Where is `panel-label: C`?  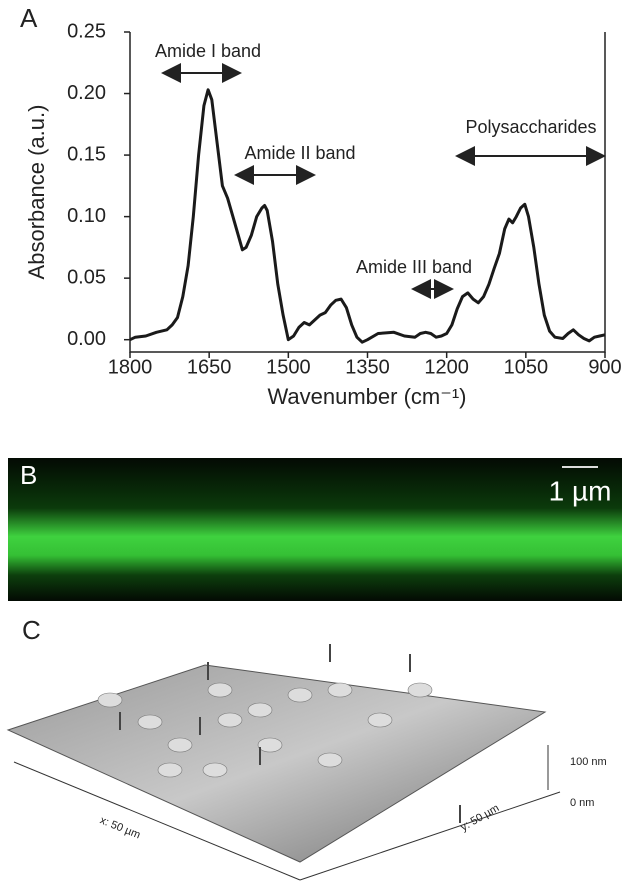 panel-label: C is located at coordinates (31, 630).